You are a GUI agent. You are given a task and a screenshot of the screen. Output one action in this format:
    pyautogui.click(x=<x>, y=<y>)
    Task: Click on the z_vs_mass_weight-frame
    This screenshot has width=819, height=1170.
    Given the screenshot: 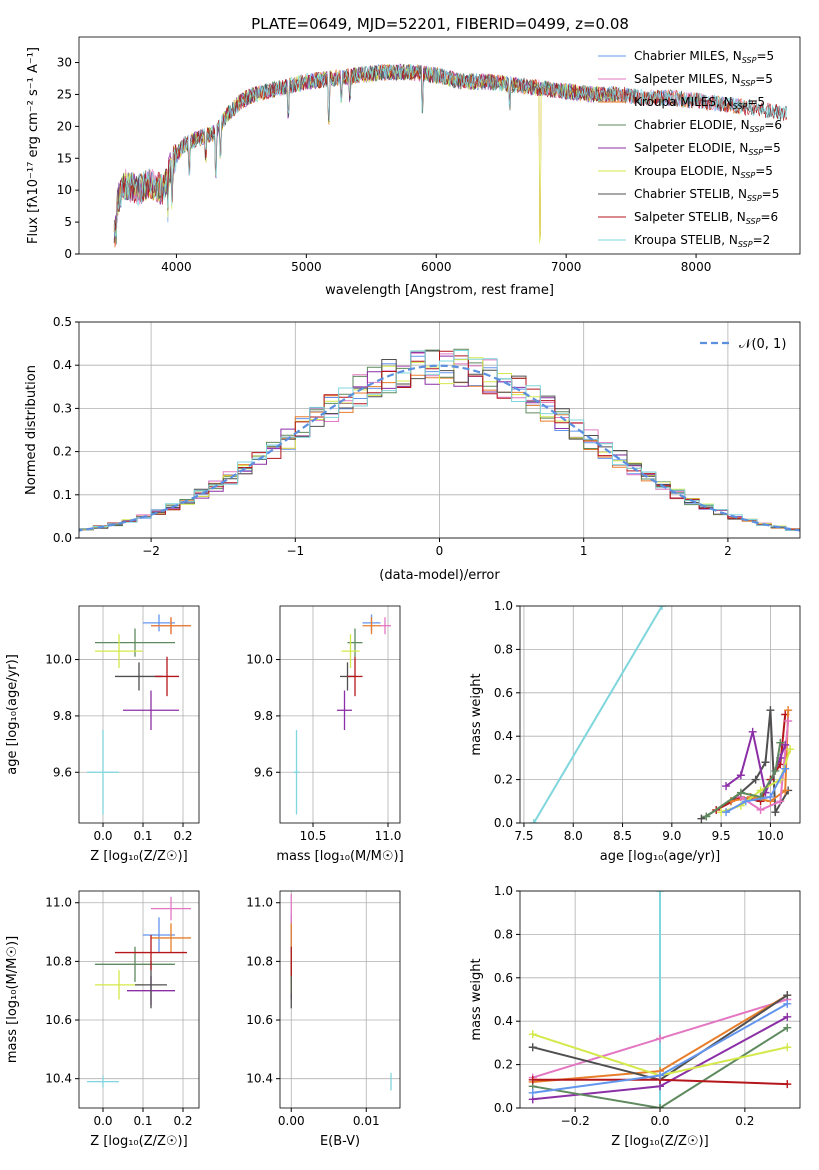 What is the action you would take?
    pyautogui.click(x=660, y=999)
    